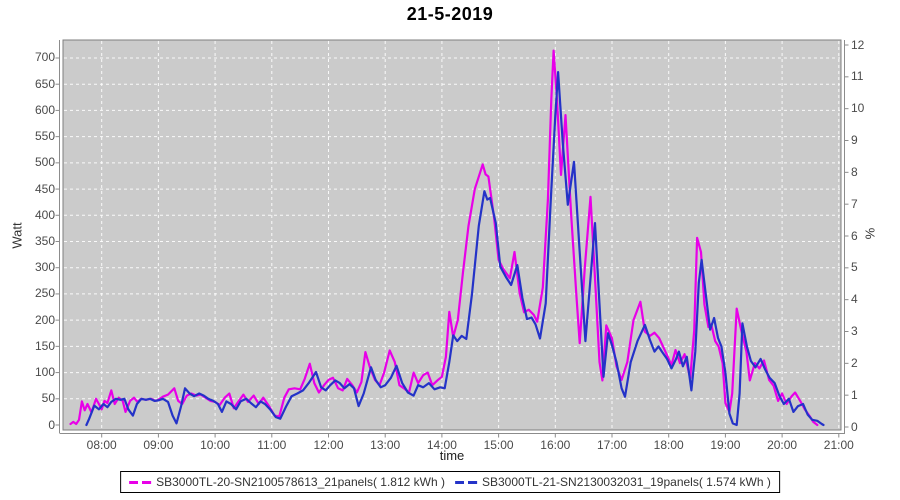 Image resolution: width=900 pixels, height=500 pixels. I want to click on x-tick-label: 14:00, so click(441, 445).